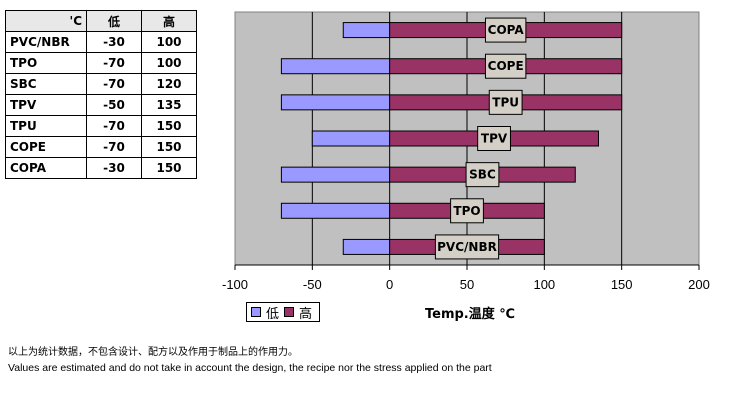 This screenshot has height=401, width=742. What do you see at coordinates (470, 314) in the screenshot?
I see `x-axis-title: Temp.温度 ℃` at bounding box center [470, 314].